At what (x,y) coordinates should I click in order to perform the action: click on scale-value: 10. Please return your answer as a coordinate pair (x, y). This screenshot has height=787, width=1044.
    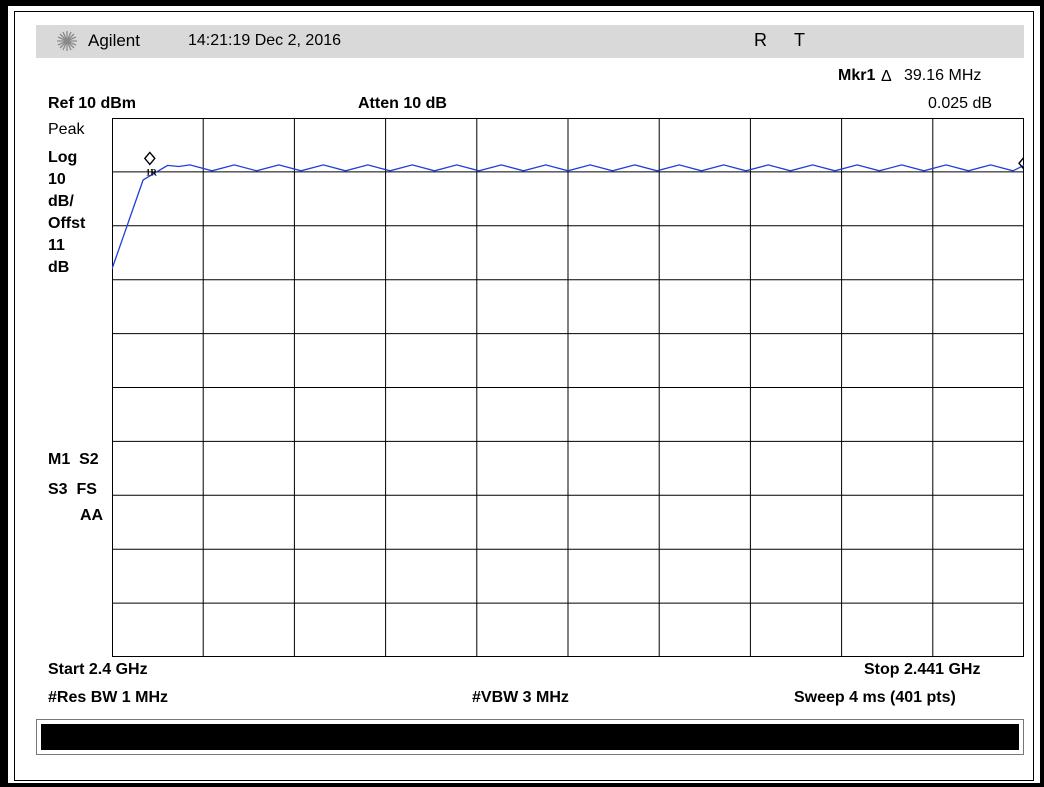
    Looking at the image, I should click on (57, 179).